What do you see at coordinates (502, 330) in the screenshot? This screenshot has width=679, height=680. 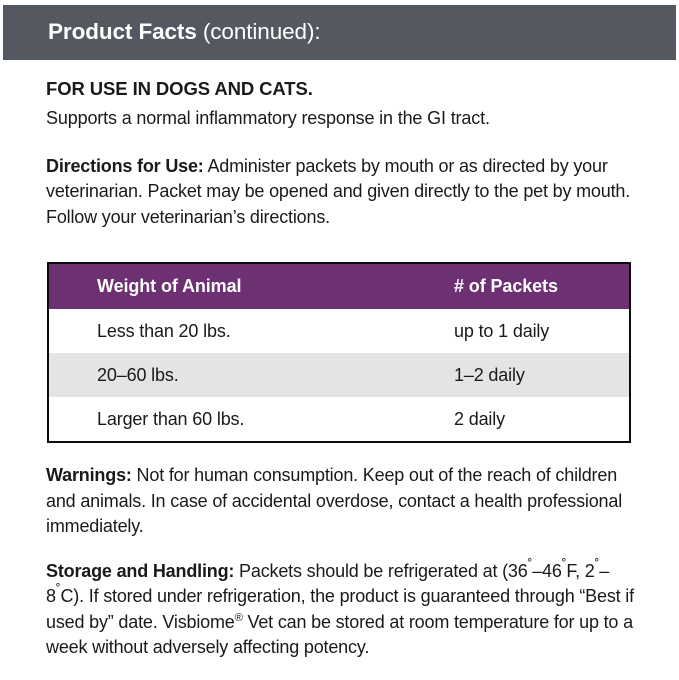 I see `cell-packets: up to 1 daily` at bounding box center [502, 330].